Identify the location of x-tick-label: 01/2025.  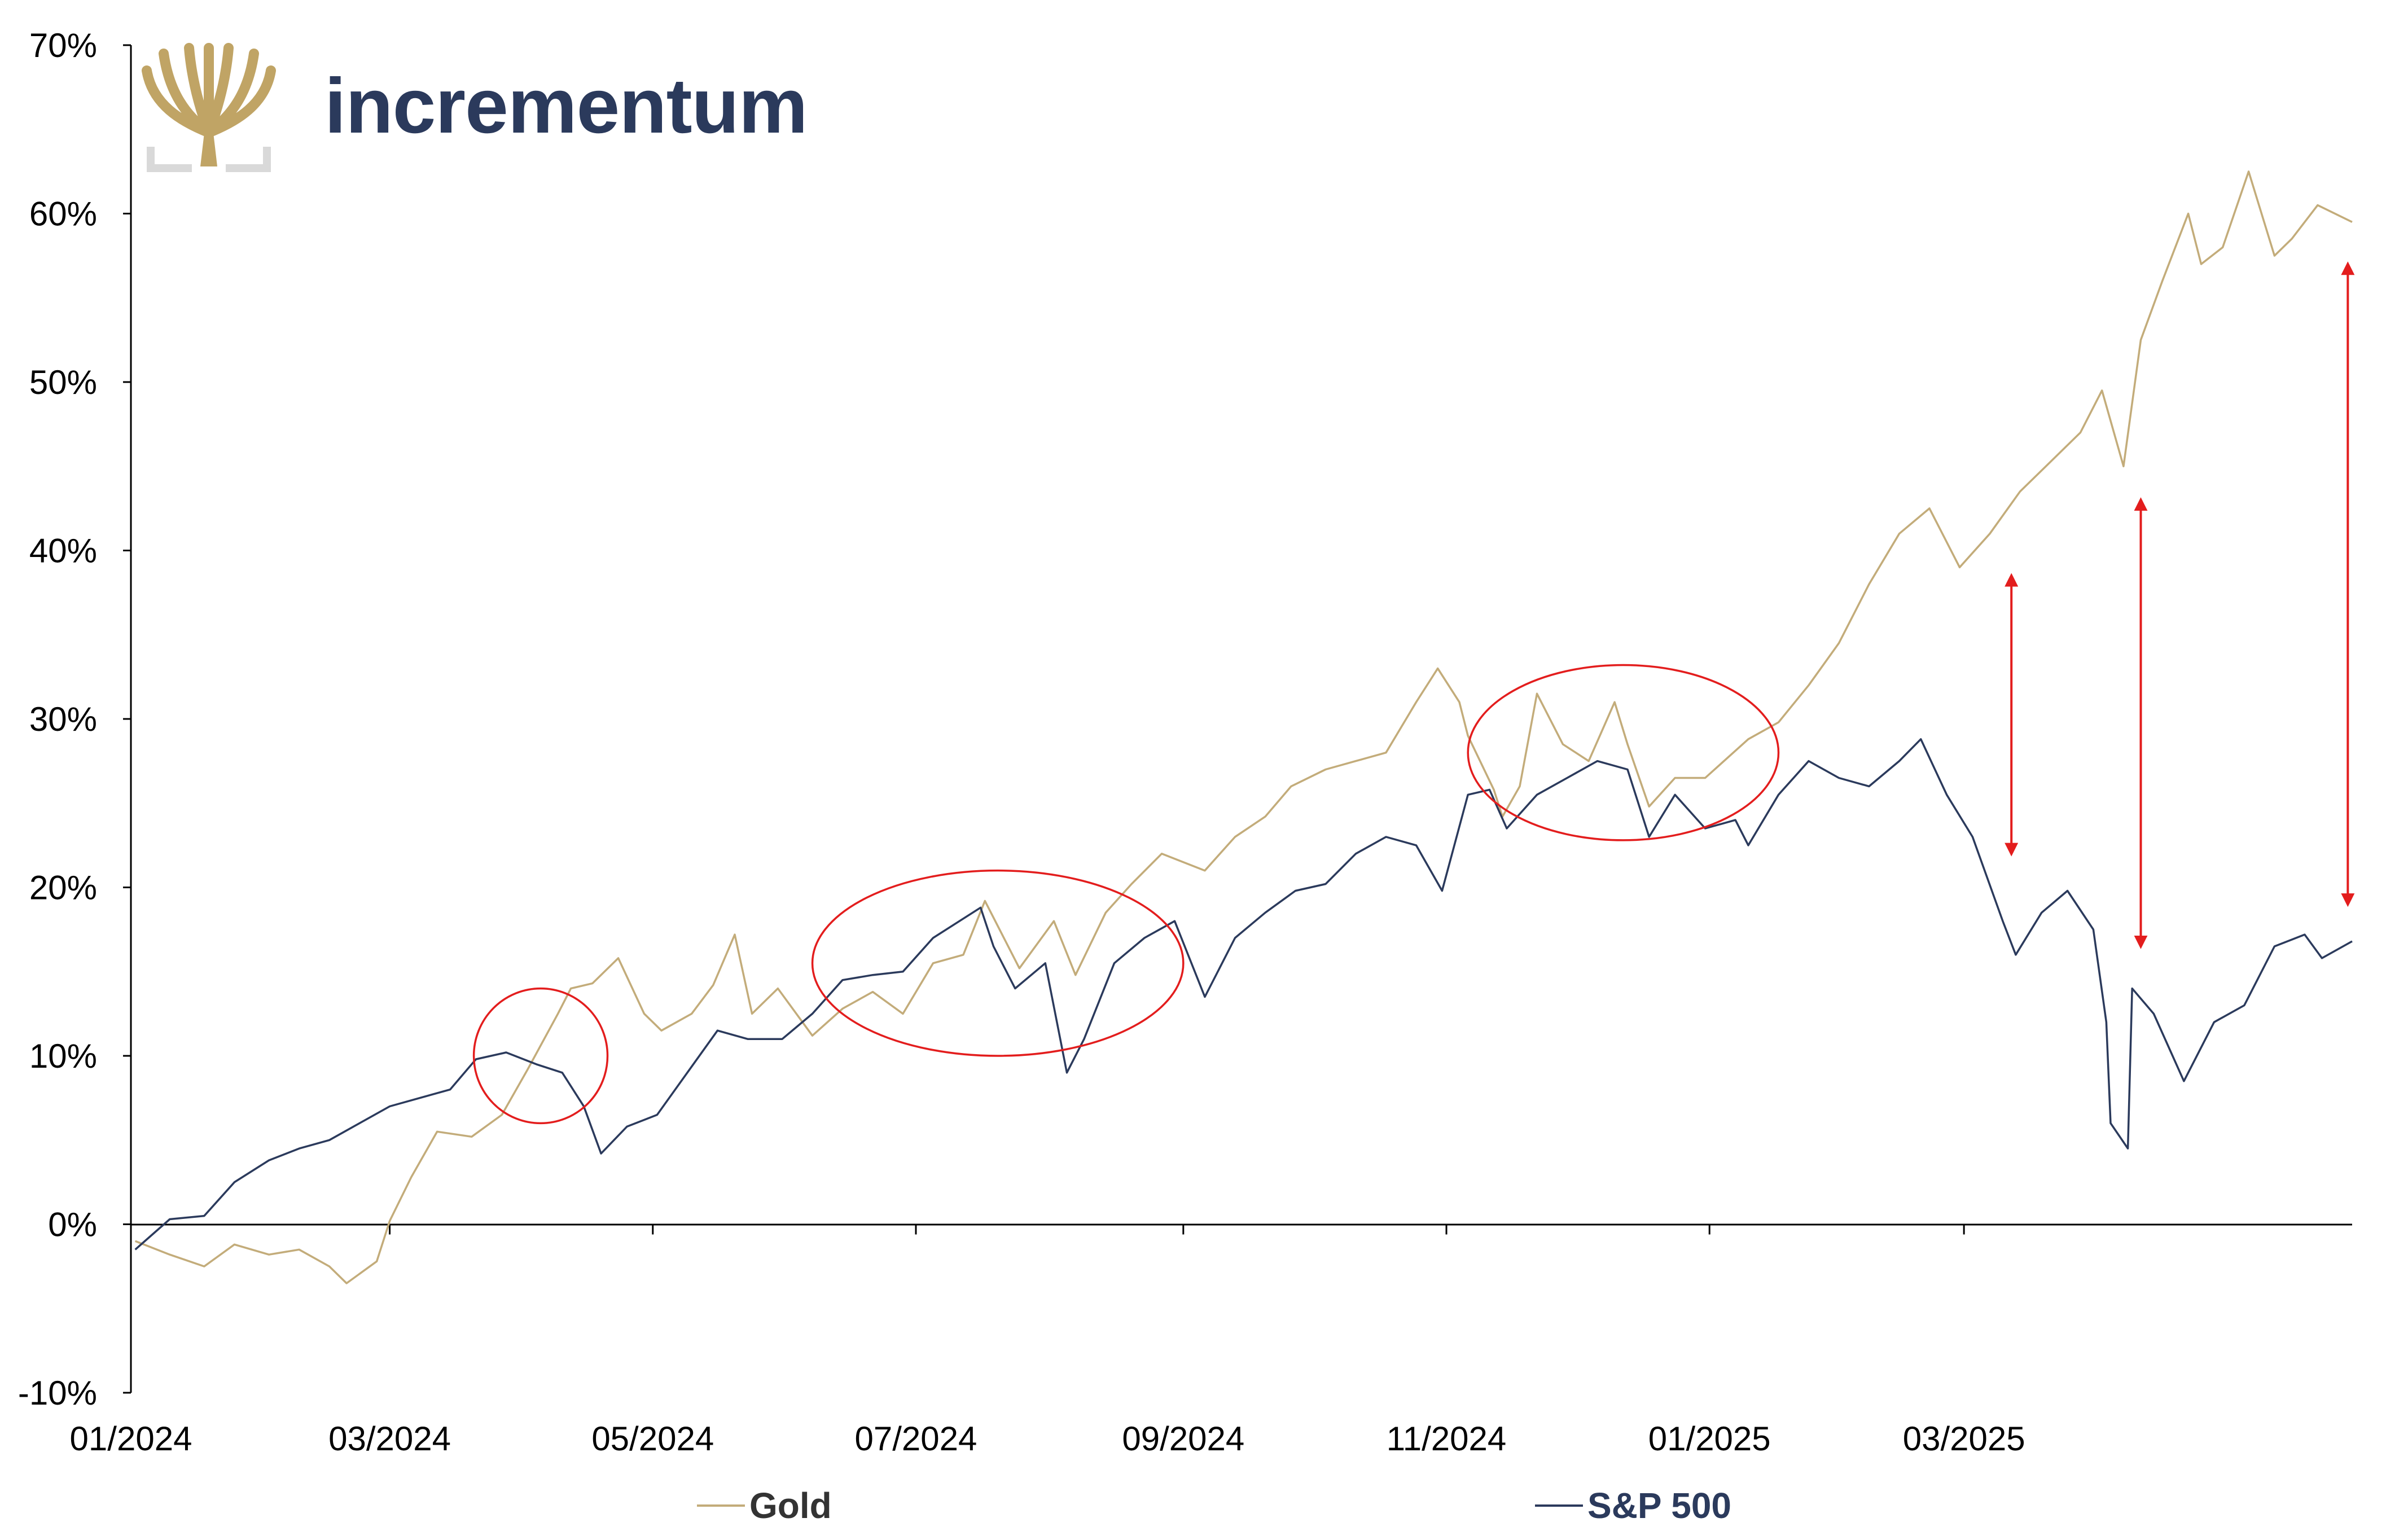
(1710, 1439).